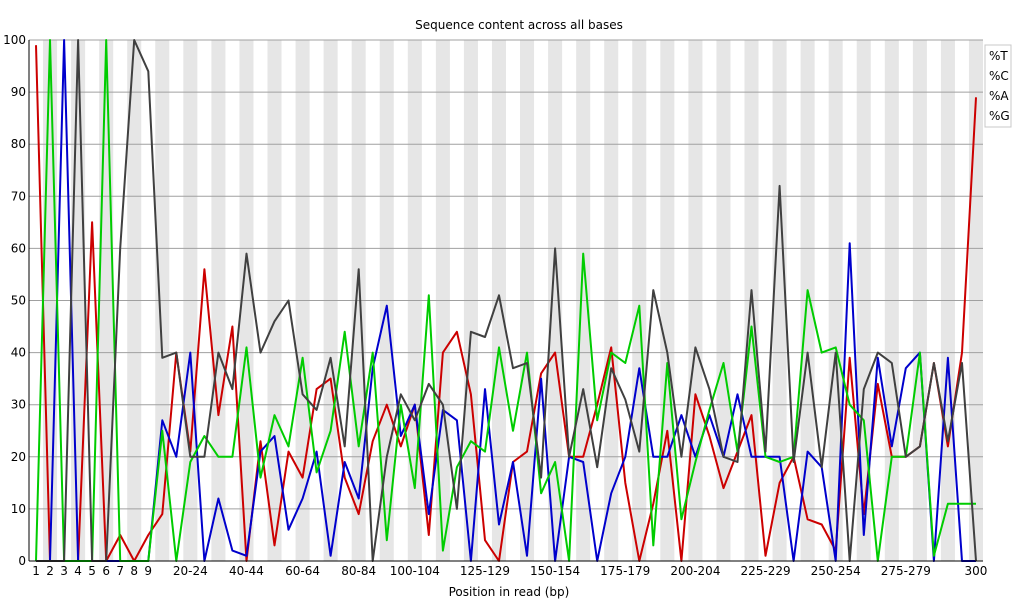 This screenshot has height=600, width=1020. What do you see at coordinates (999, 96) in the screenshot?
I see `legend-entry-pct-a: %A` at bounding box center [999, 96].